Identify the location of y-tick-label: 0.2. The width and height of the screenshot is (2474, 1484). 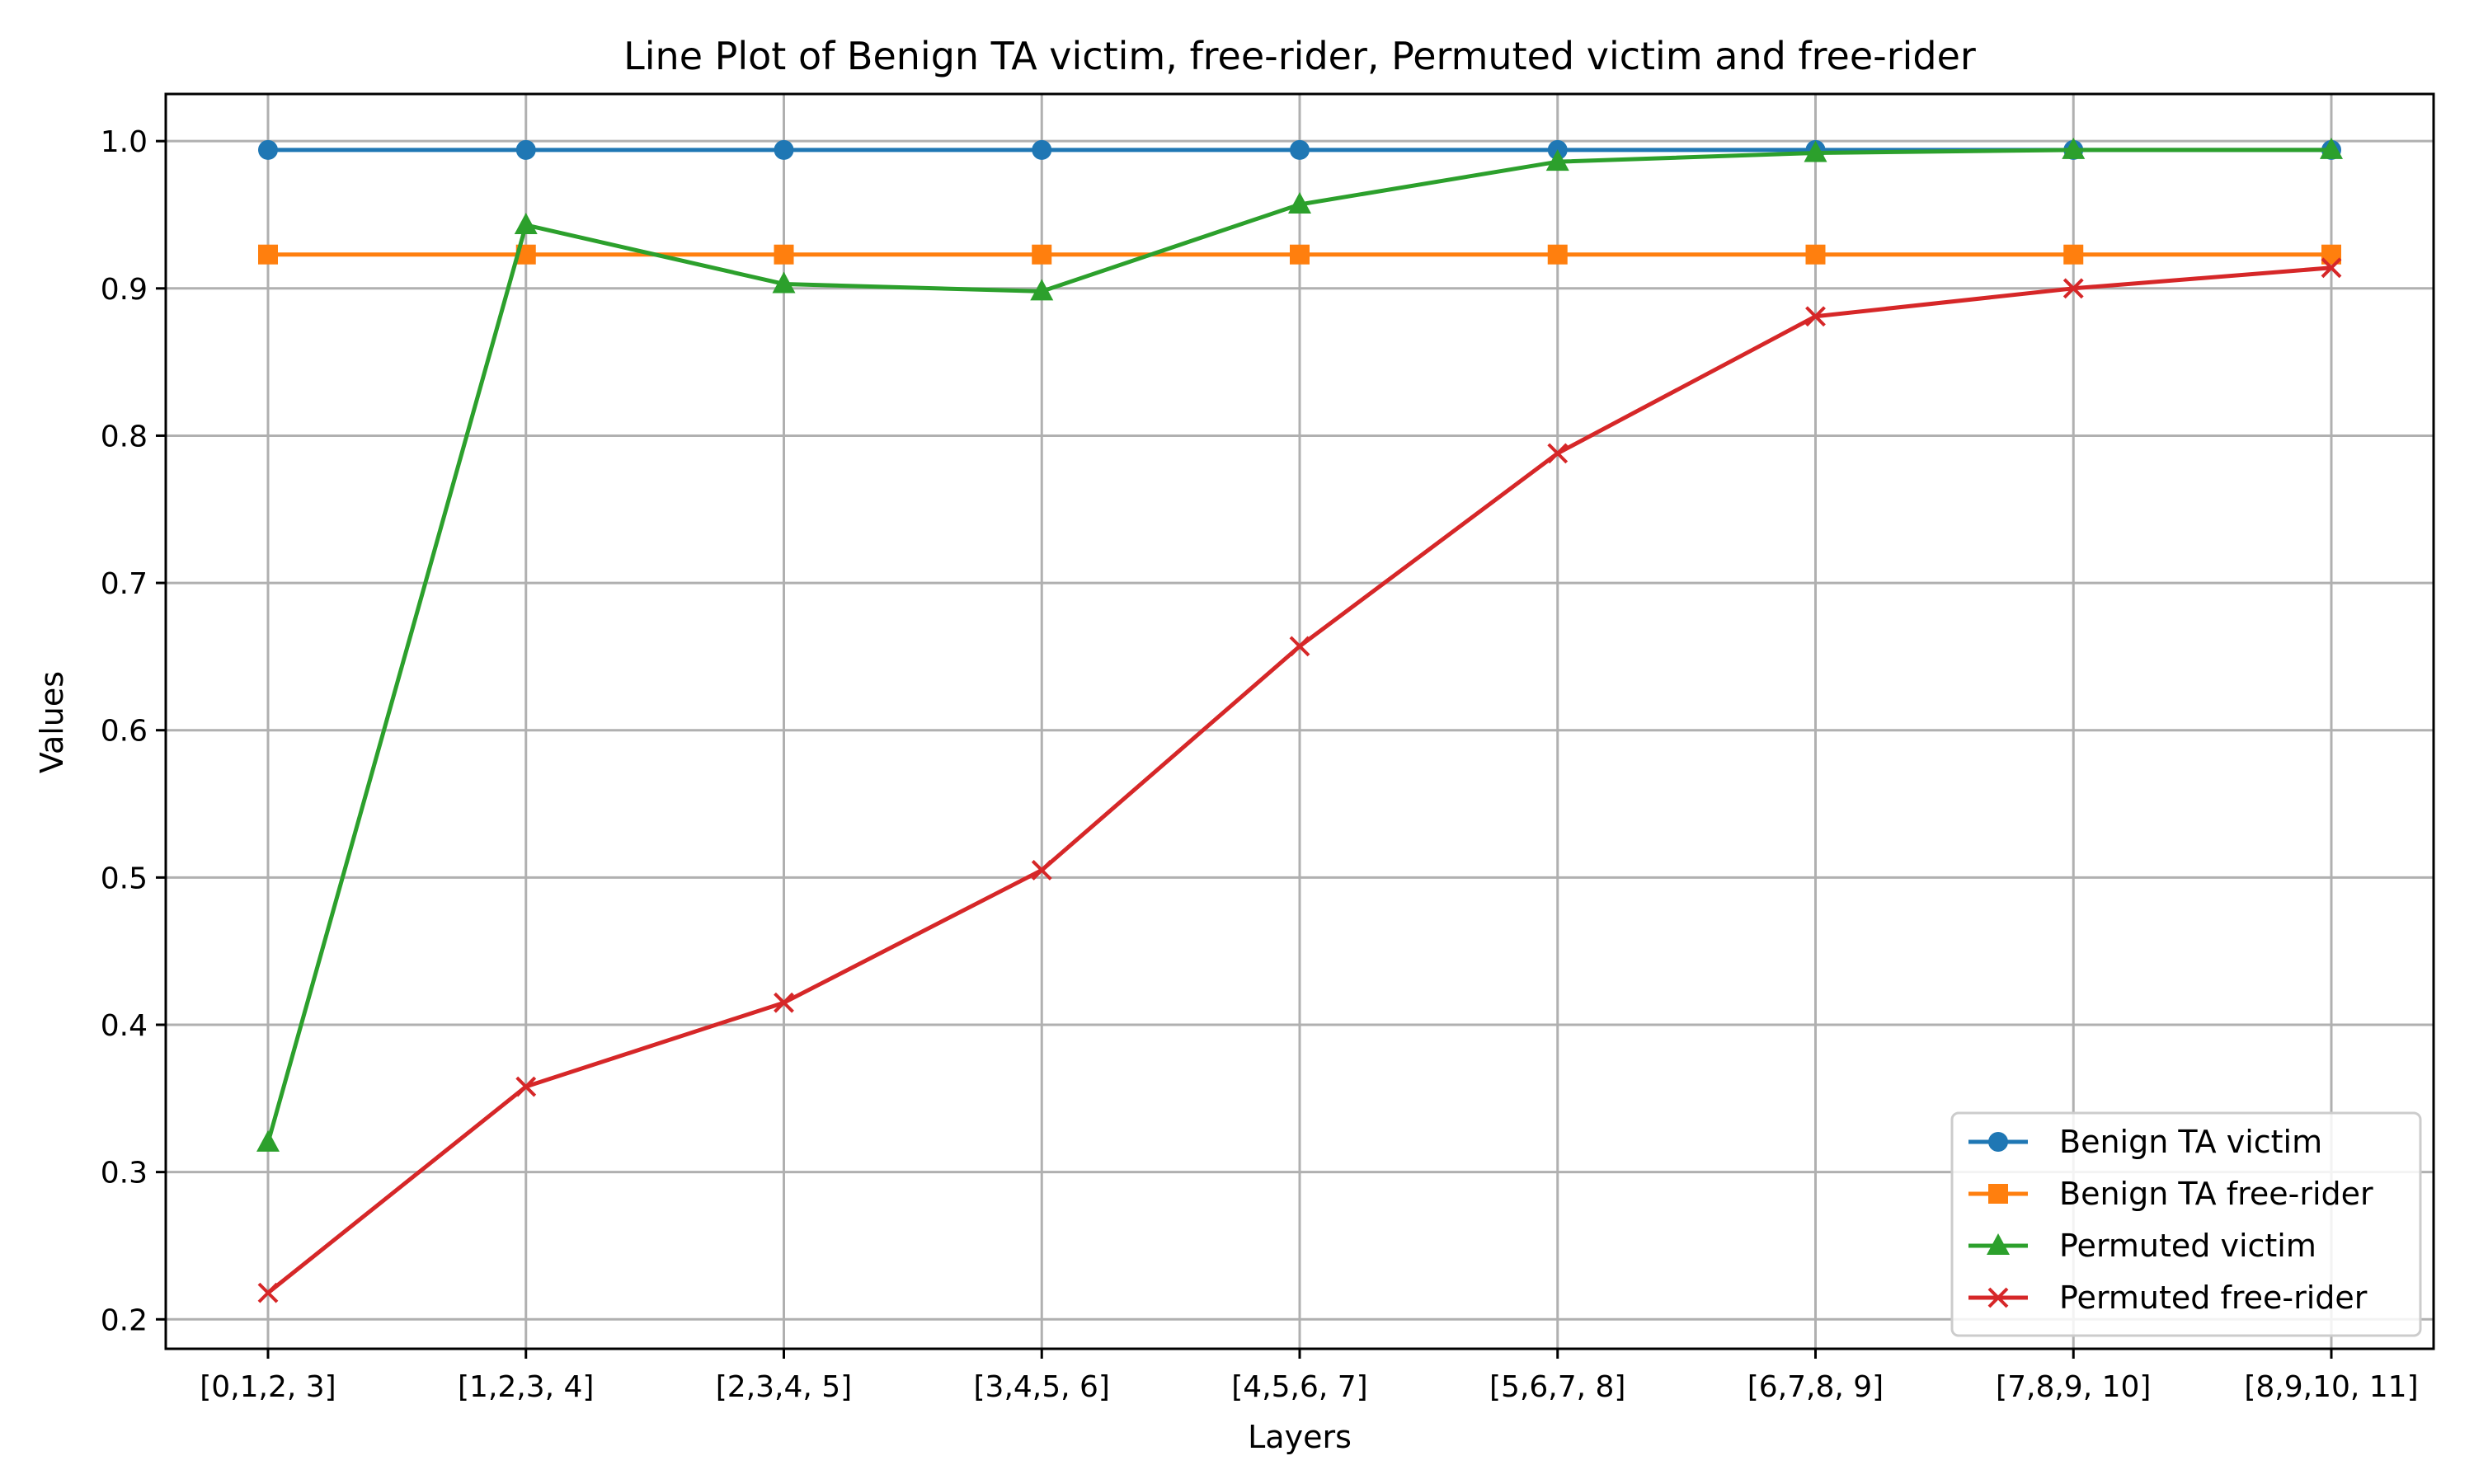
(124, 1320).